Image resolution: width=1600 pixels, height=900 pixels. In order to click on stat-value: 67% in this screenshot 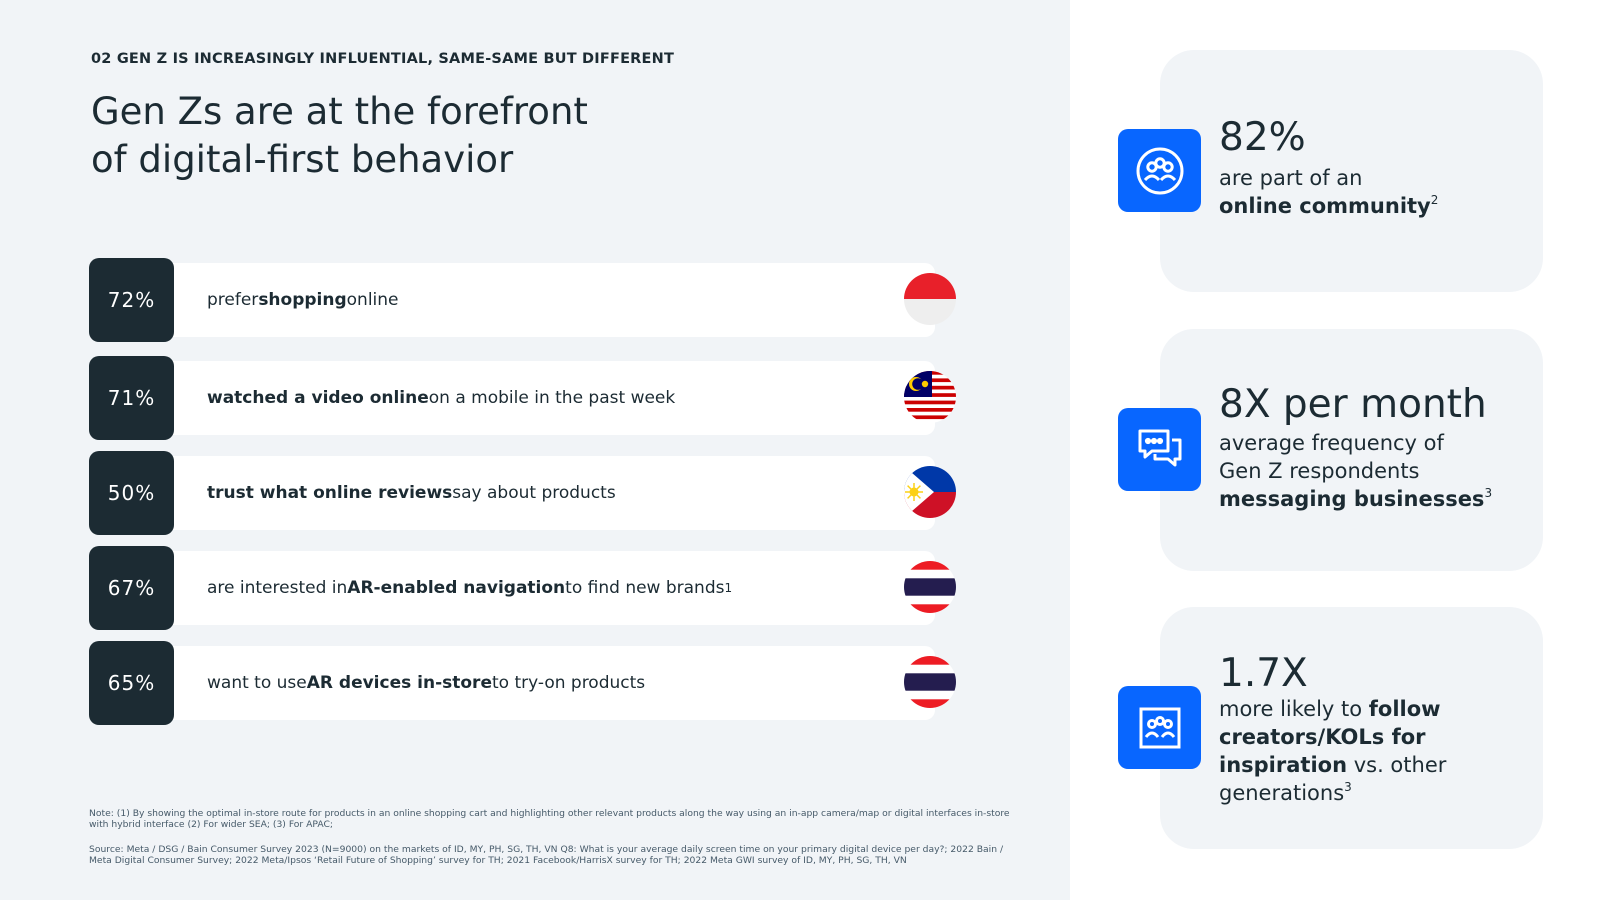, I will do `click(131, 588)`.